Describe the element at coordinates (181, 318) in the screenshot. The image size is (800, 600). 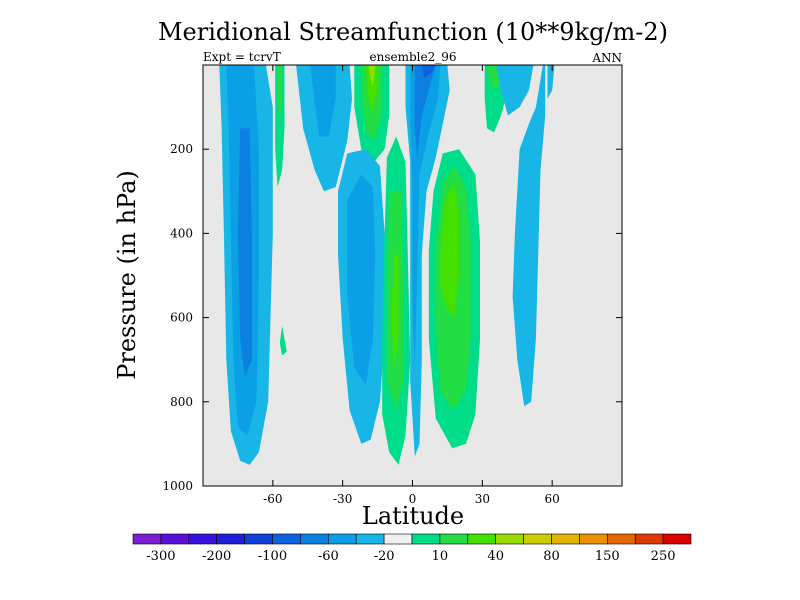
I see `y-tick-label: 600` at that location.